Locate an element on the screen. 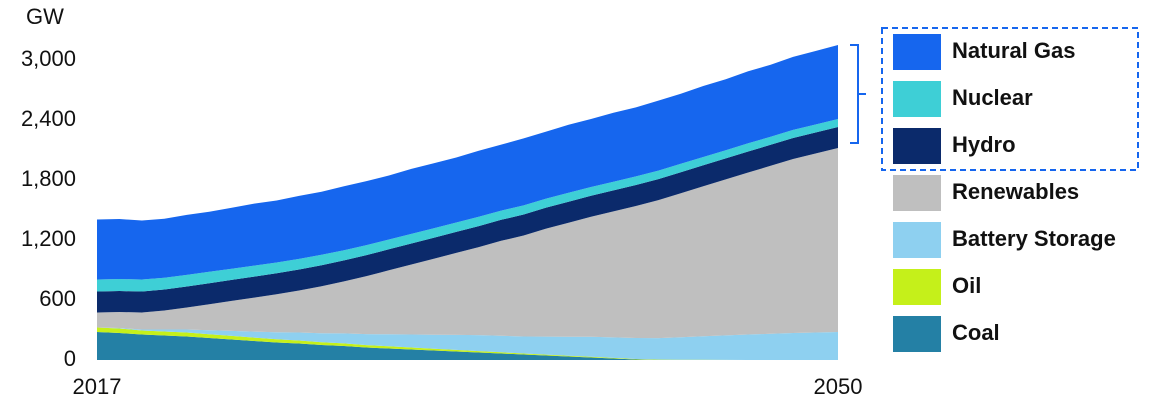 This screenshot has width=1157, height=411. y-tick-label: 2,400 is located at coordinates (48, 118).